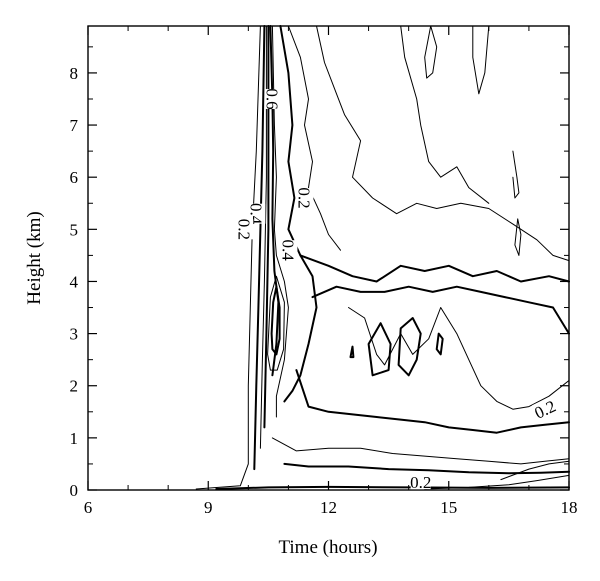  Describe the element at coordinates (327, 547) in the screenshot. I see `x-axis-label: Time (hours)` at that location.